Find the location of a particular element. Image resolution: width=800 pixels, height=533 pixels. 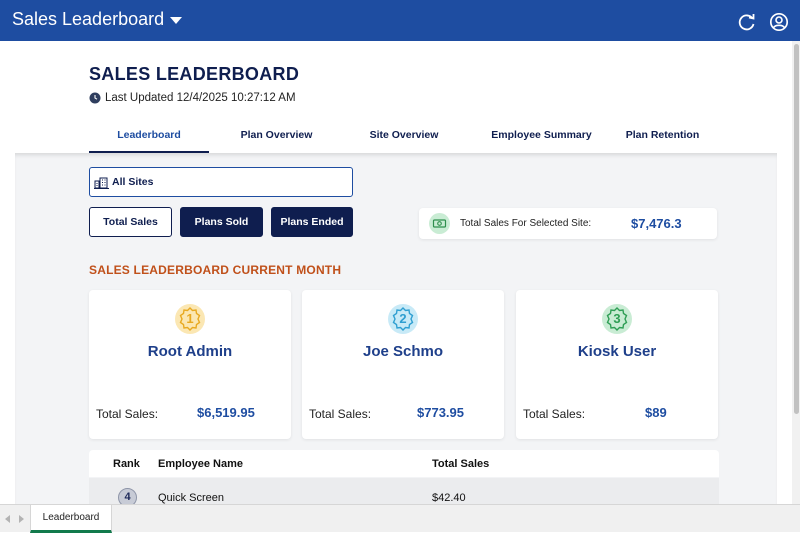

tab-site-overview: Site Overview is located at coordinates (404, 135).